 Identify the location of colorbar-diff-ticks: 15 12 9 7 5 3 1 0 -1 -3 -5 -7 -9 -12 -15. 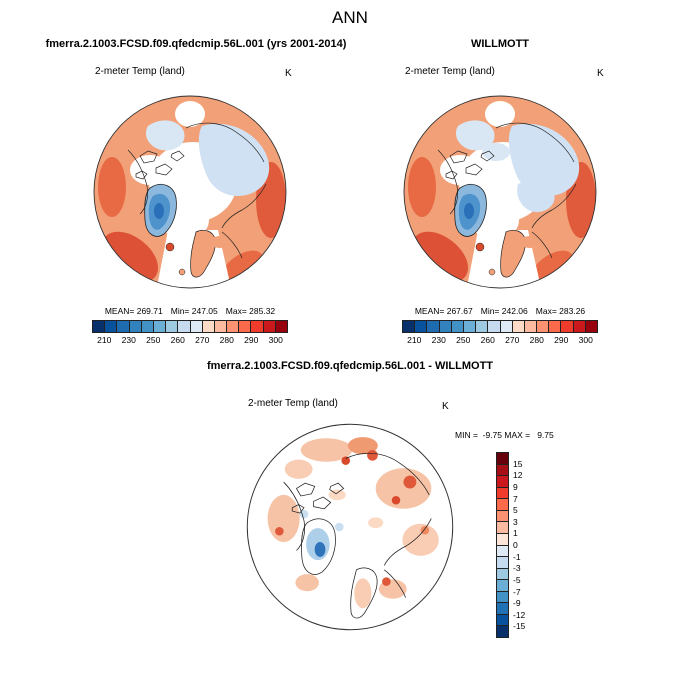
(526, 545).